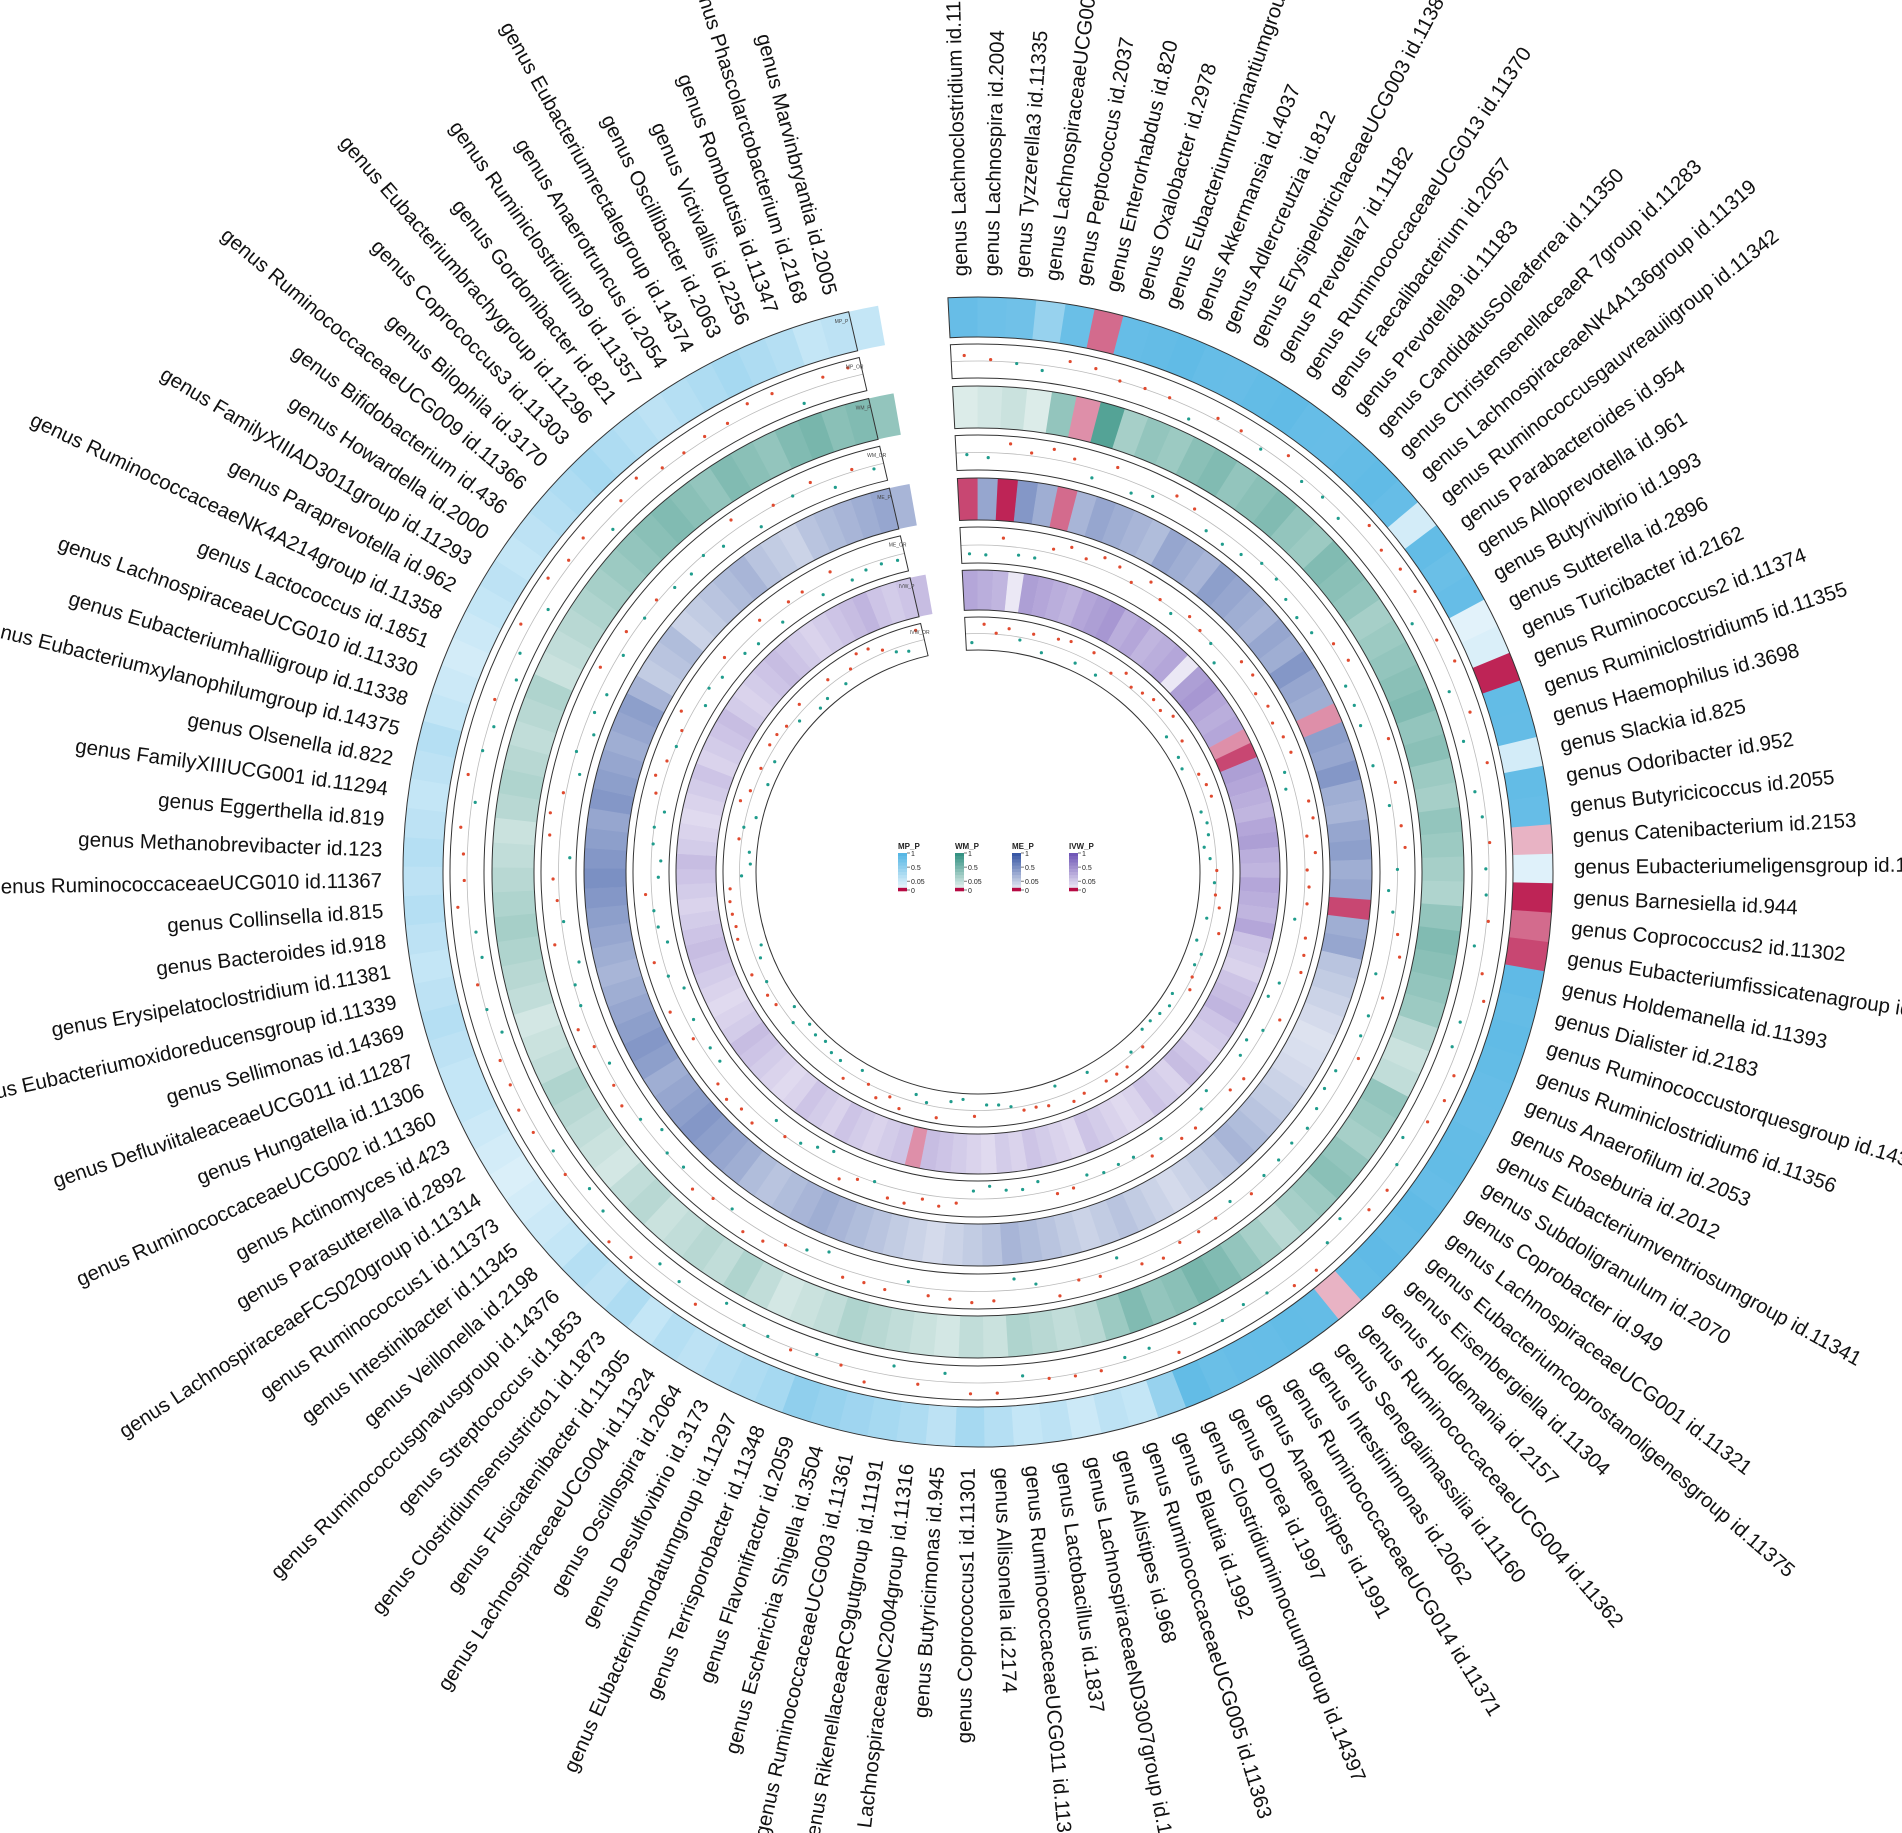 Image resolution: width=1902 pixels, height=1833 pixels. Describe the element at coordinates (929, 1592) in the screenshot. I see `genus-label: genus Butyricimonas id.945` at that location.